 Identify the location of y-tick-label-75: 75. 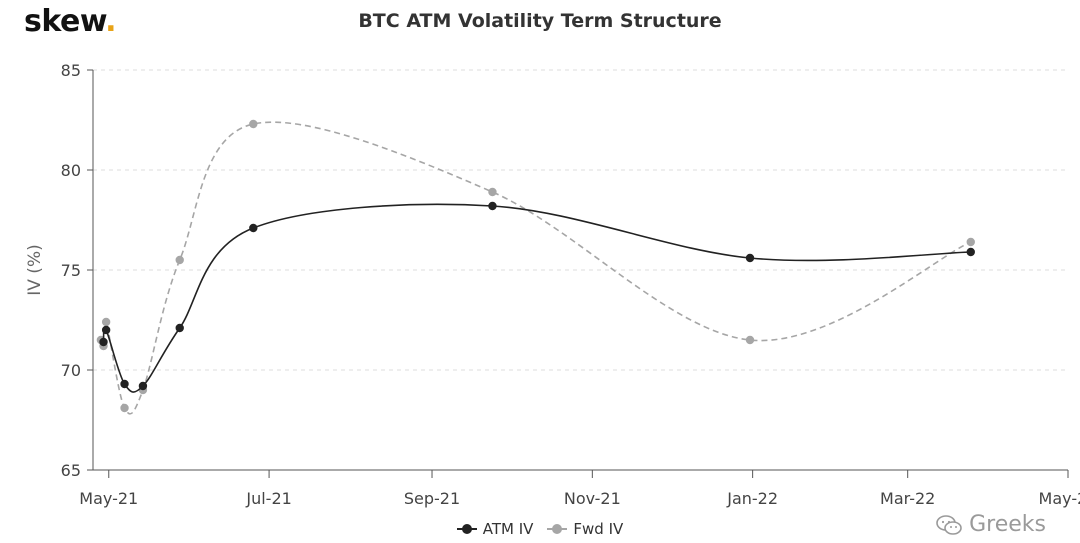
(71, 270).